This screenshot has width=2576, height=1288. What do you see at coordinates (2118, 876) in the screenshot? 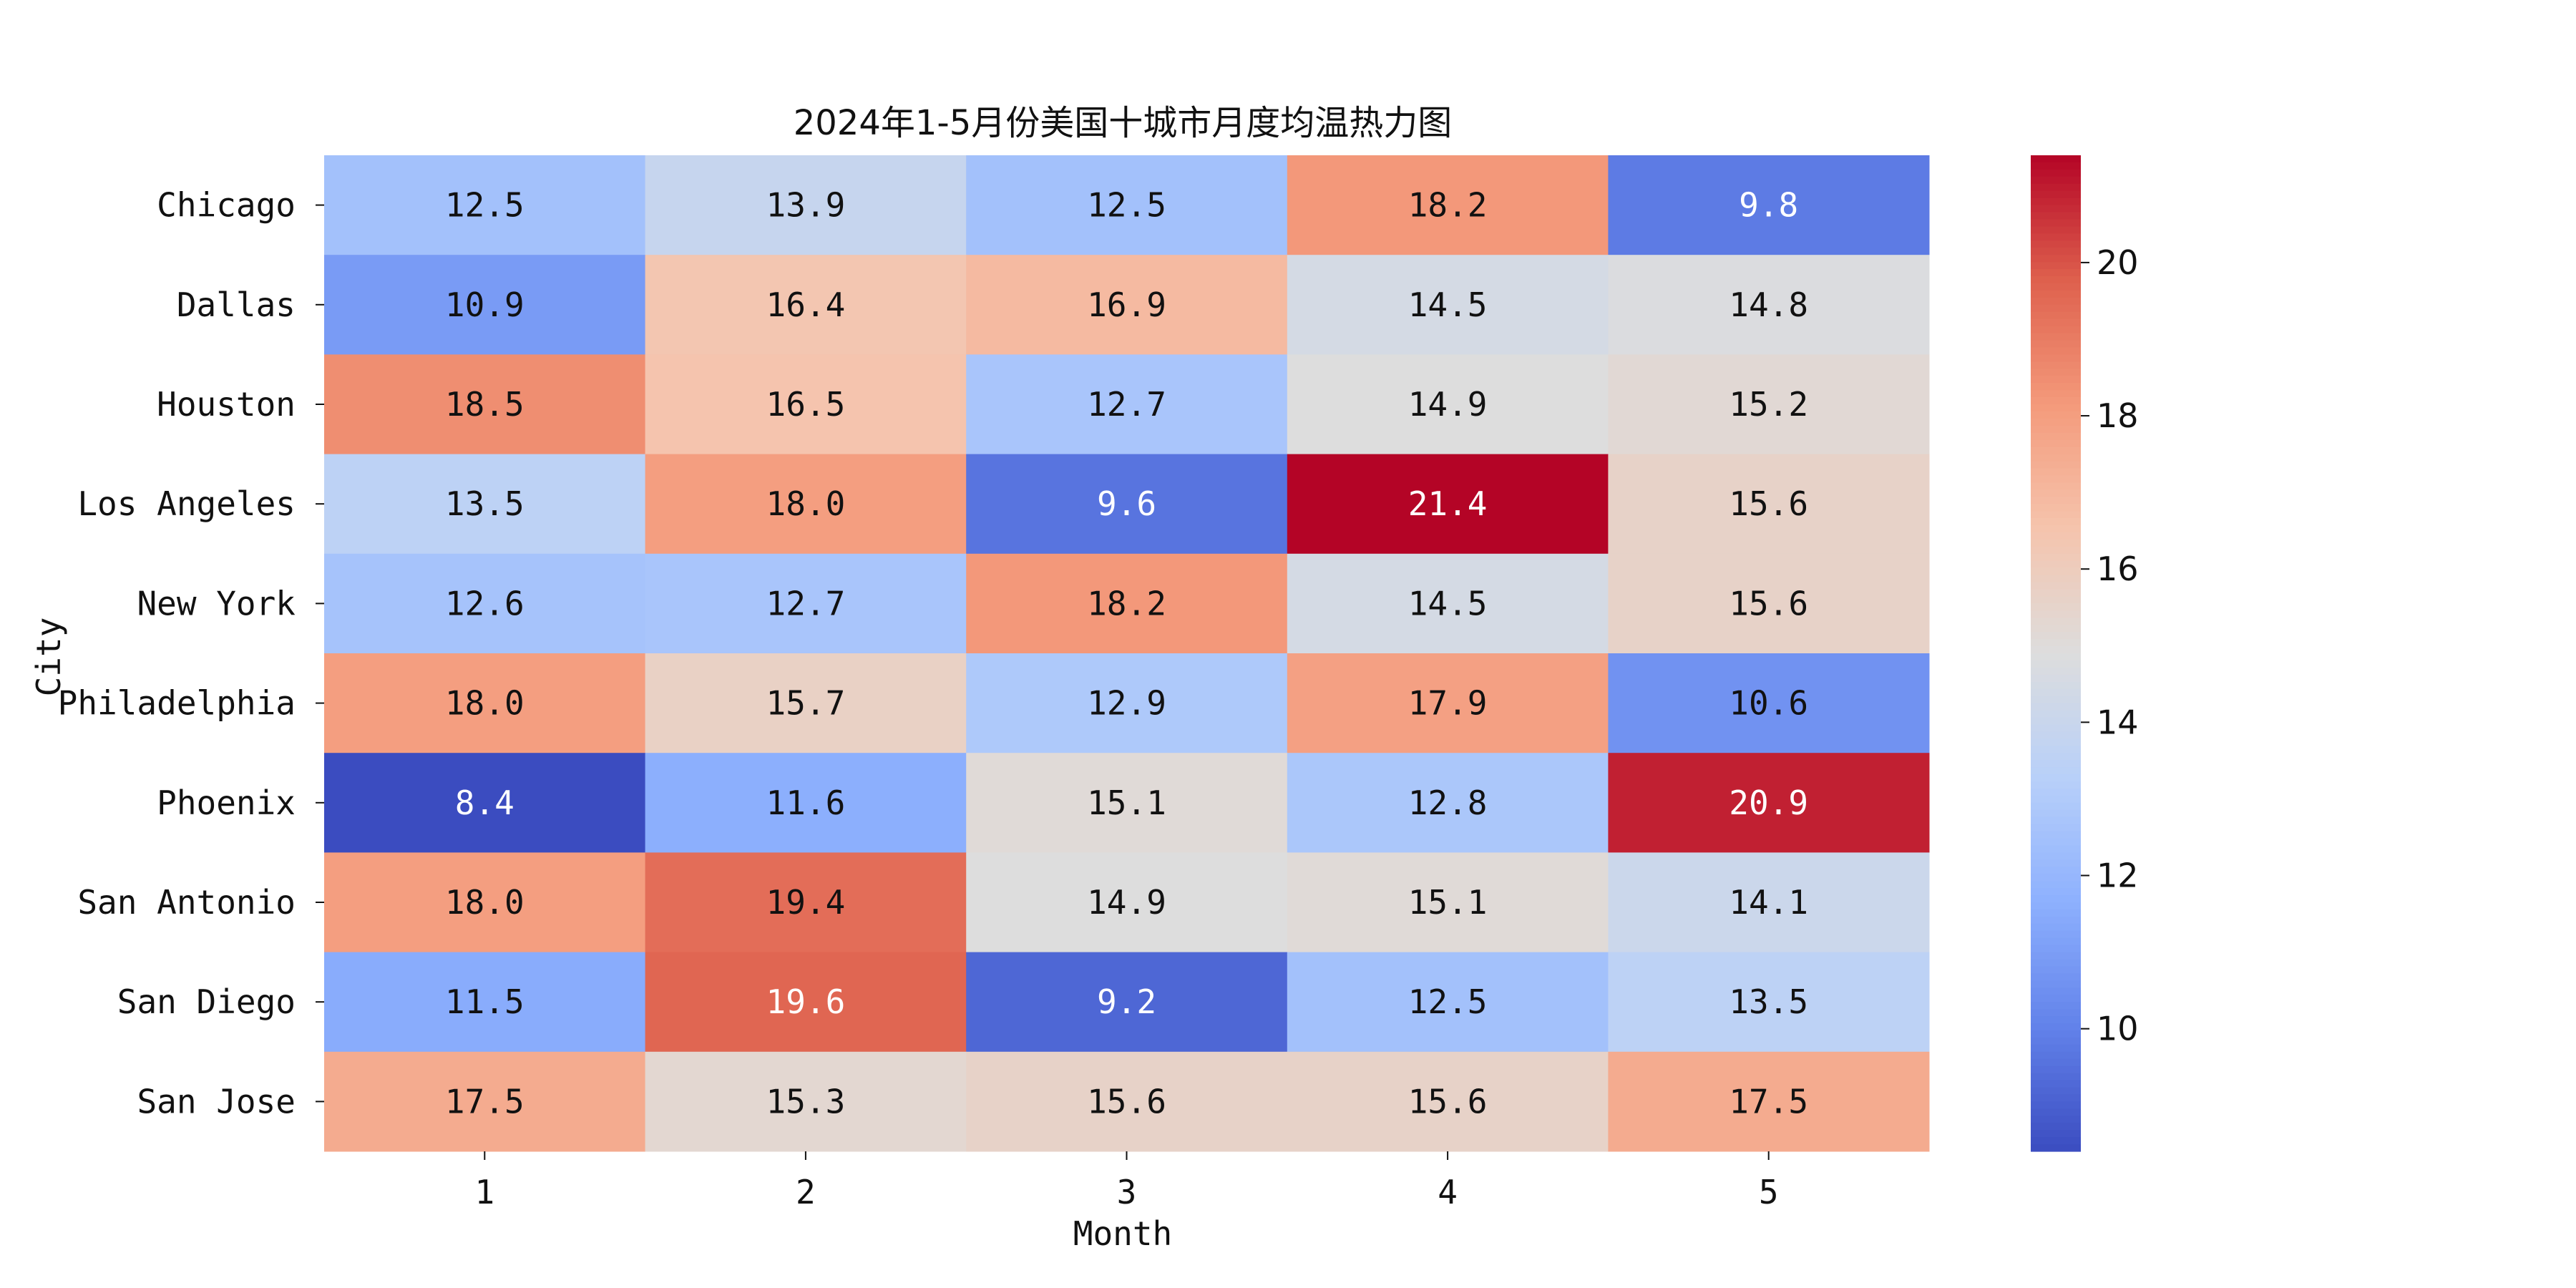
I see `colorbar-tick-label: 12` at bounding box center [2118, 876].